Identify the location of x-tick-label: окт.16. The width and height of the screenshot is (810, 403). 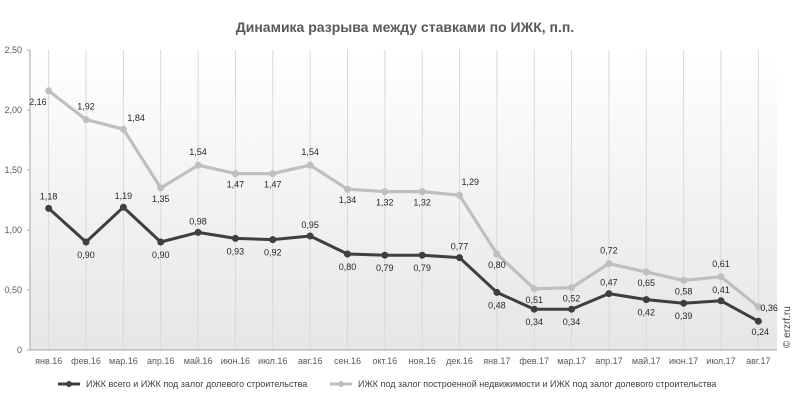
(384, 361).